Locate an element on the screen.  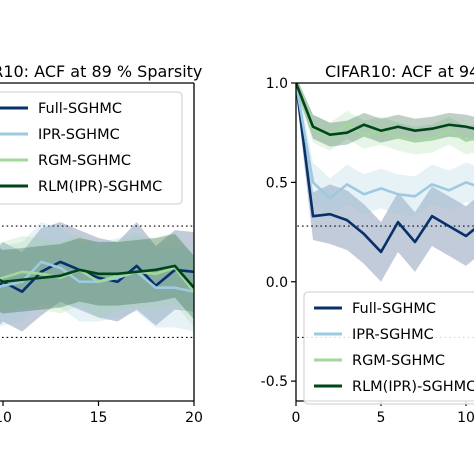
right-ytick-label-1: 1.0 is located at coordinates (277, 84).